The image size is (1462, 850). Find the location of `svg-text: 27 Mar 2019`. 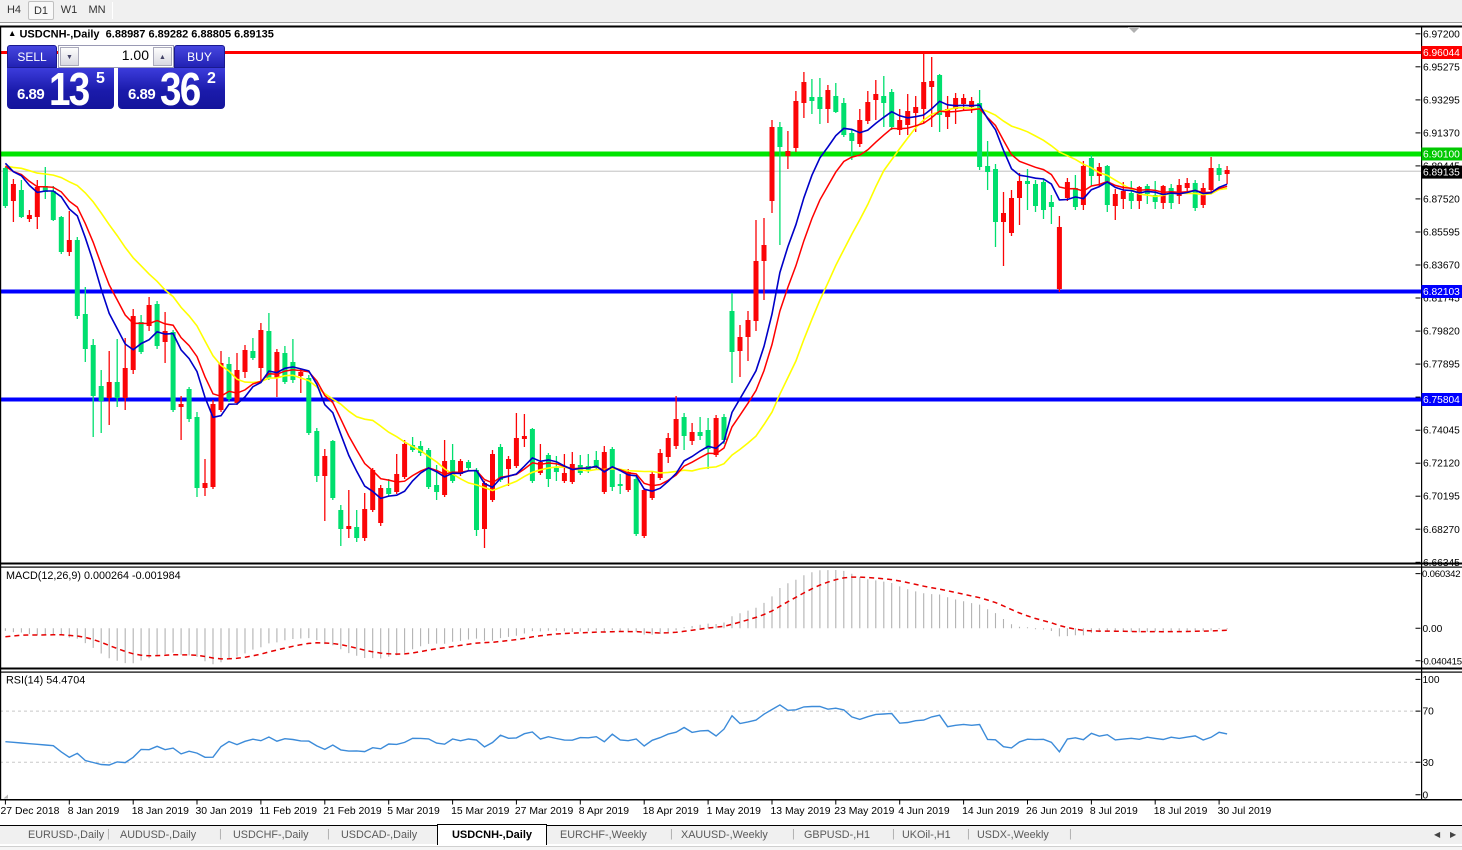

svg-text: 27 Mar 2019 is located at coordinates (544, 811).